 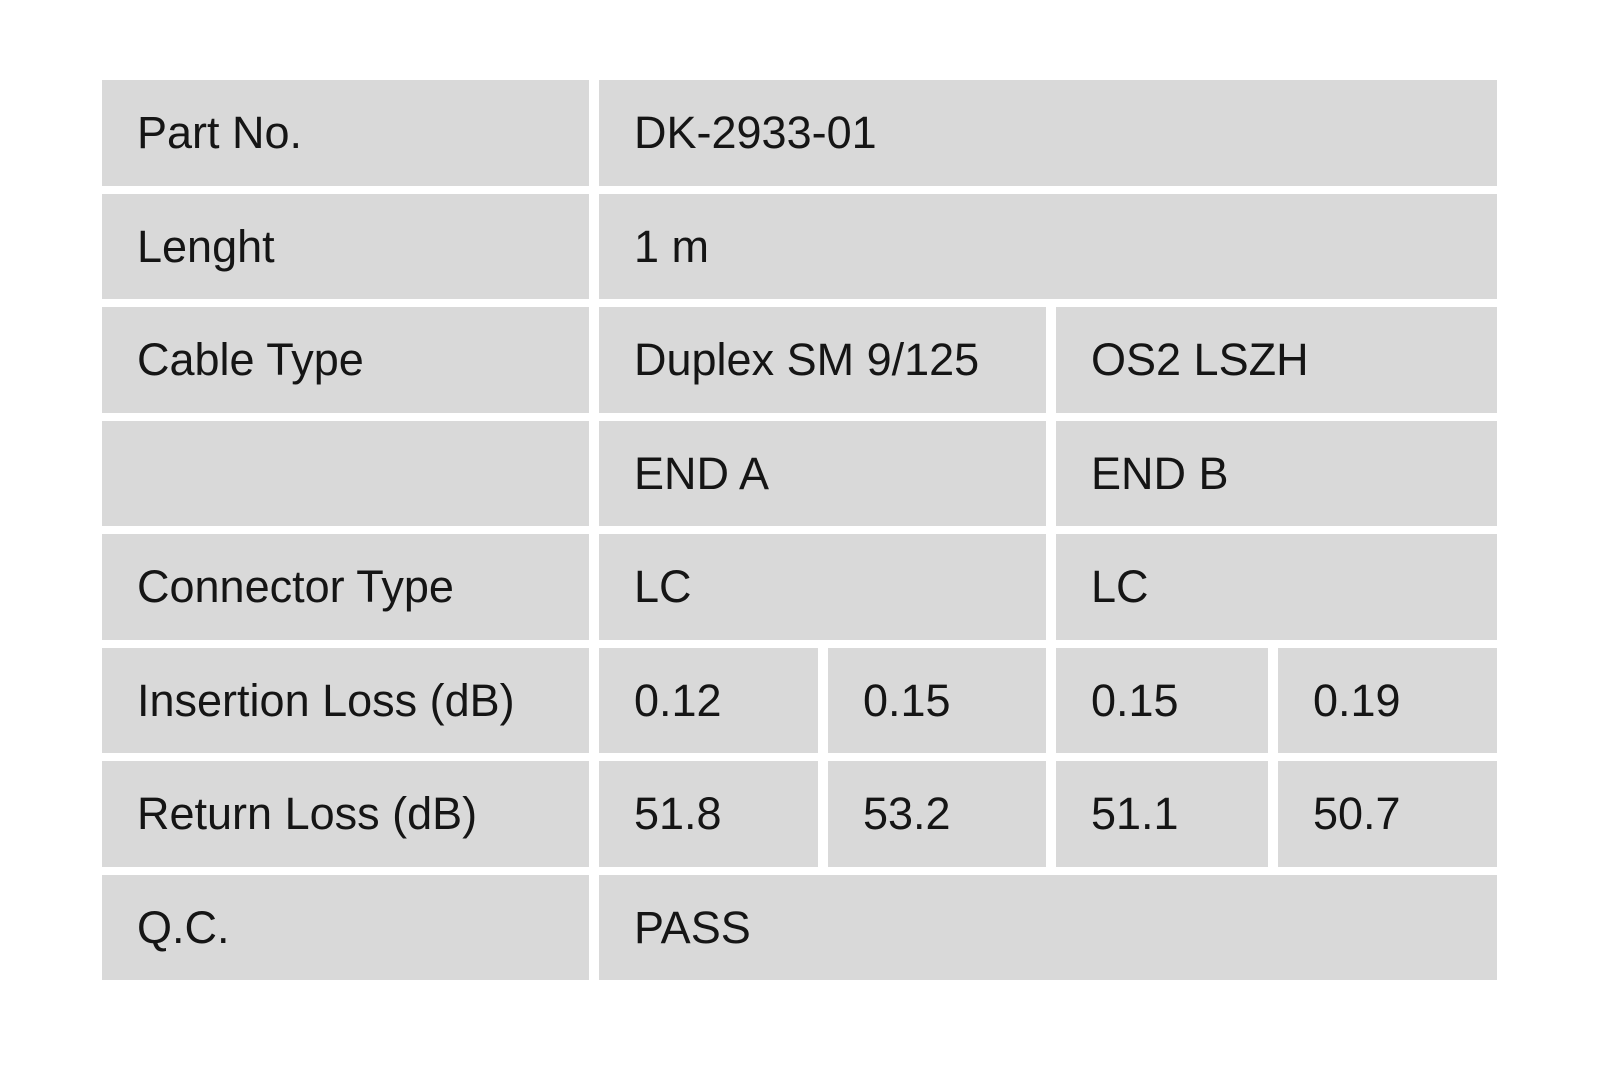 What do you see at coordinates (1048, 246) in the screenshot?
I see `value-length: 1 m` at bounding box center [1048, 246].